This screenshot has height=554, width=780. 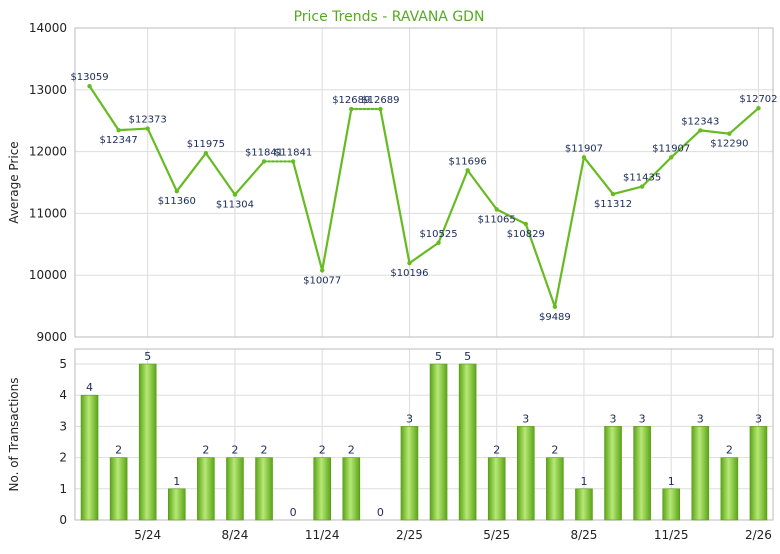 What do you see at coordinates (468, 161) in the screenshot?
I see `data-label: $11696` at bounding box center [468, 161].